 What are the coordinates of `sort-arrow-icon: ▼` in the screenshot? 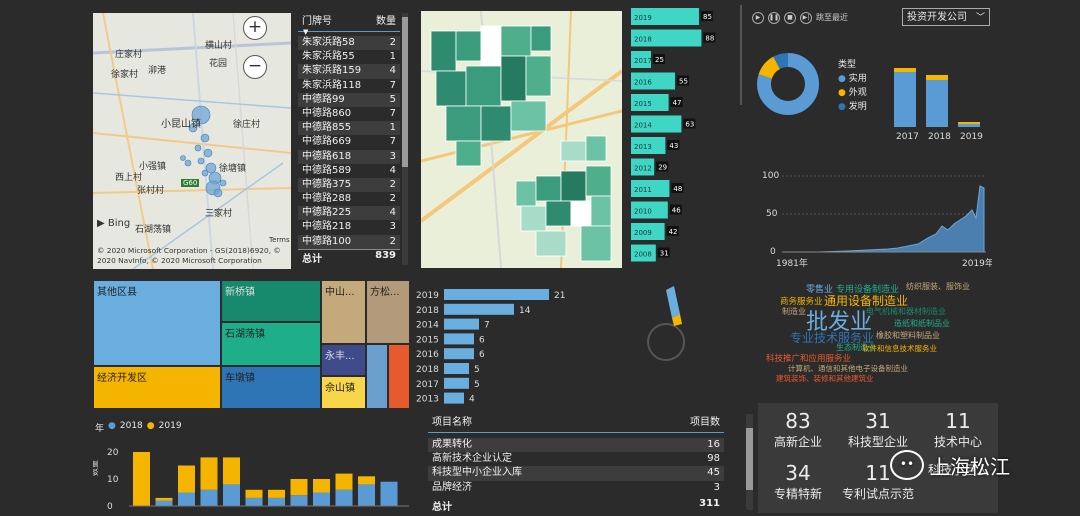 It's located at (306, 32).